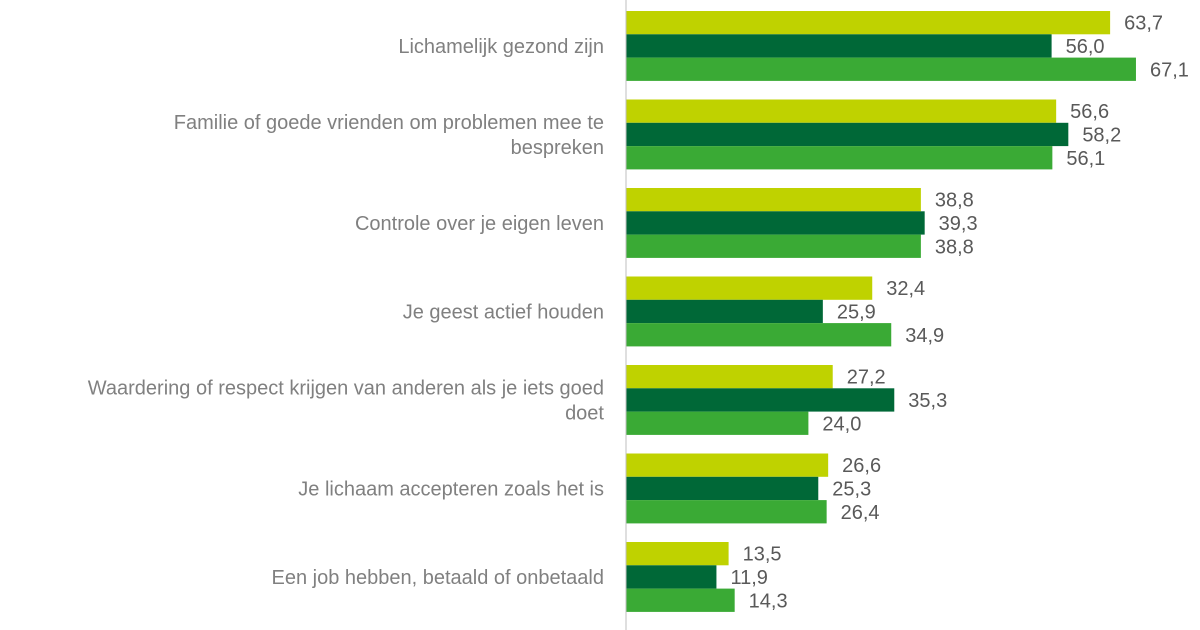  What do you see at coordinates (768, 601) in the screenshot?
I see `value-label: 14,3` at bounding box center [768, 601].